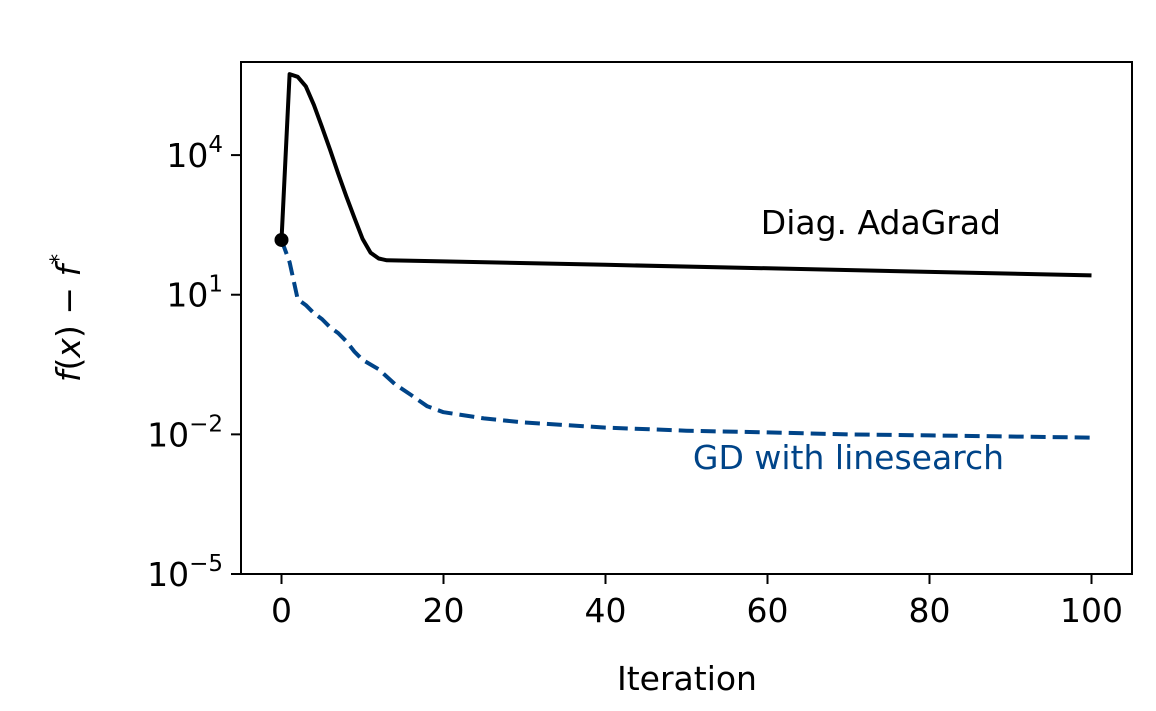 The height and width of the screenshot is (711, 1156). I want to click on y-tick-label: 10¹, so click(194, 293).